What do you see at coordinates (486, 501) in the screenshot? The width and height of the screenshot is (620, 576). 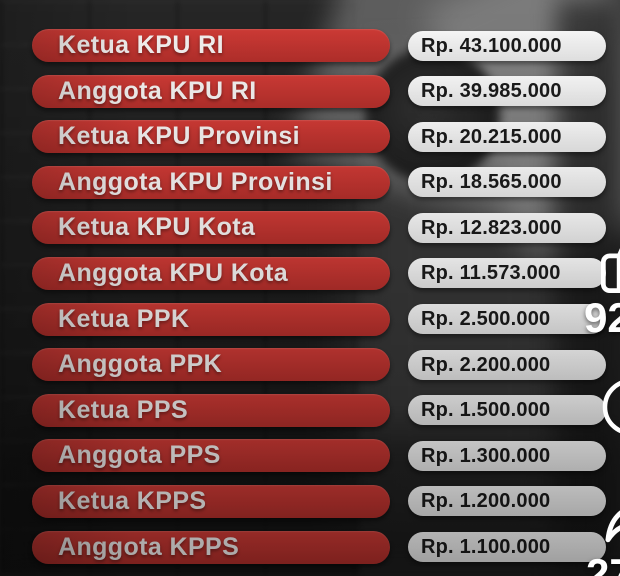 I see `salary-value: Rp. 1.200.000` at bounding box center [486, 501].